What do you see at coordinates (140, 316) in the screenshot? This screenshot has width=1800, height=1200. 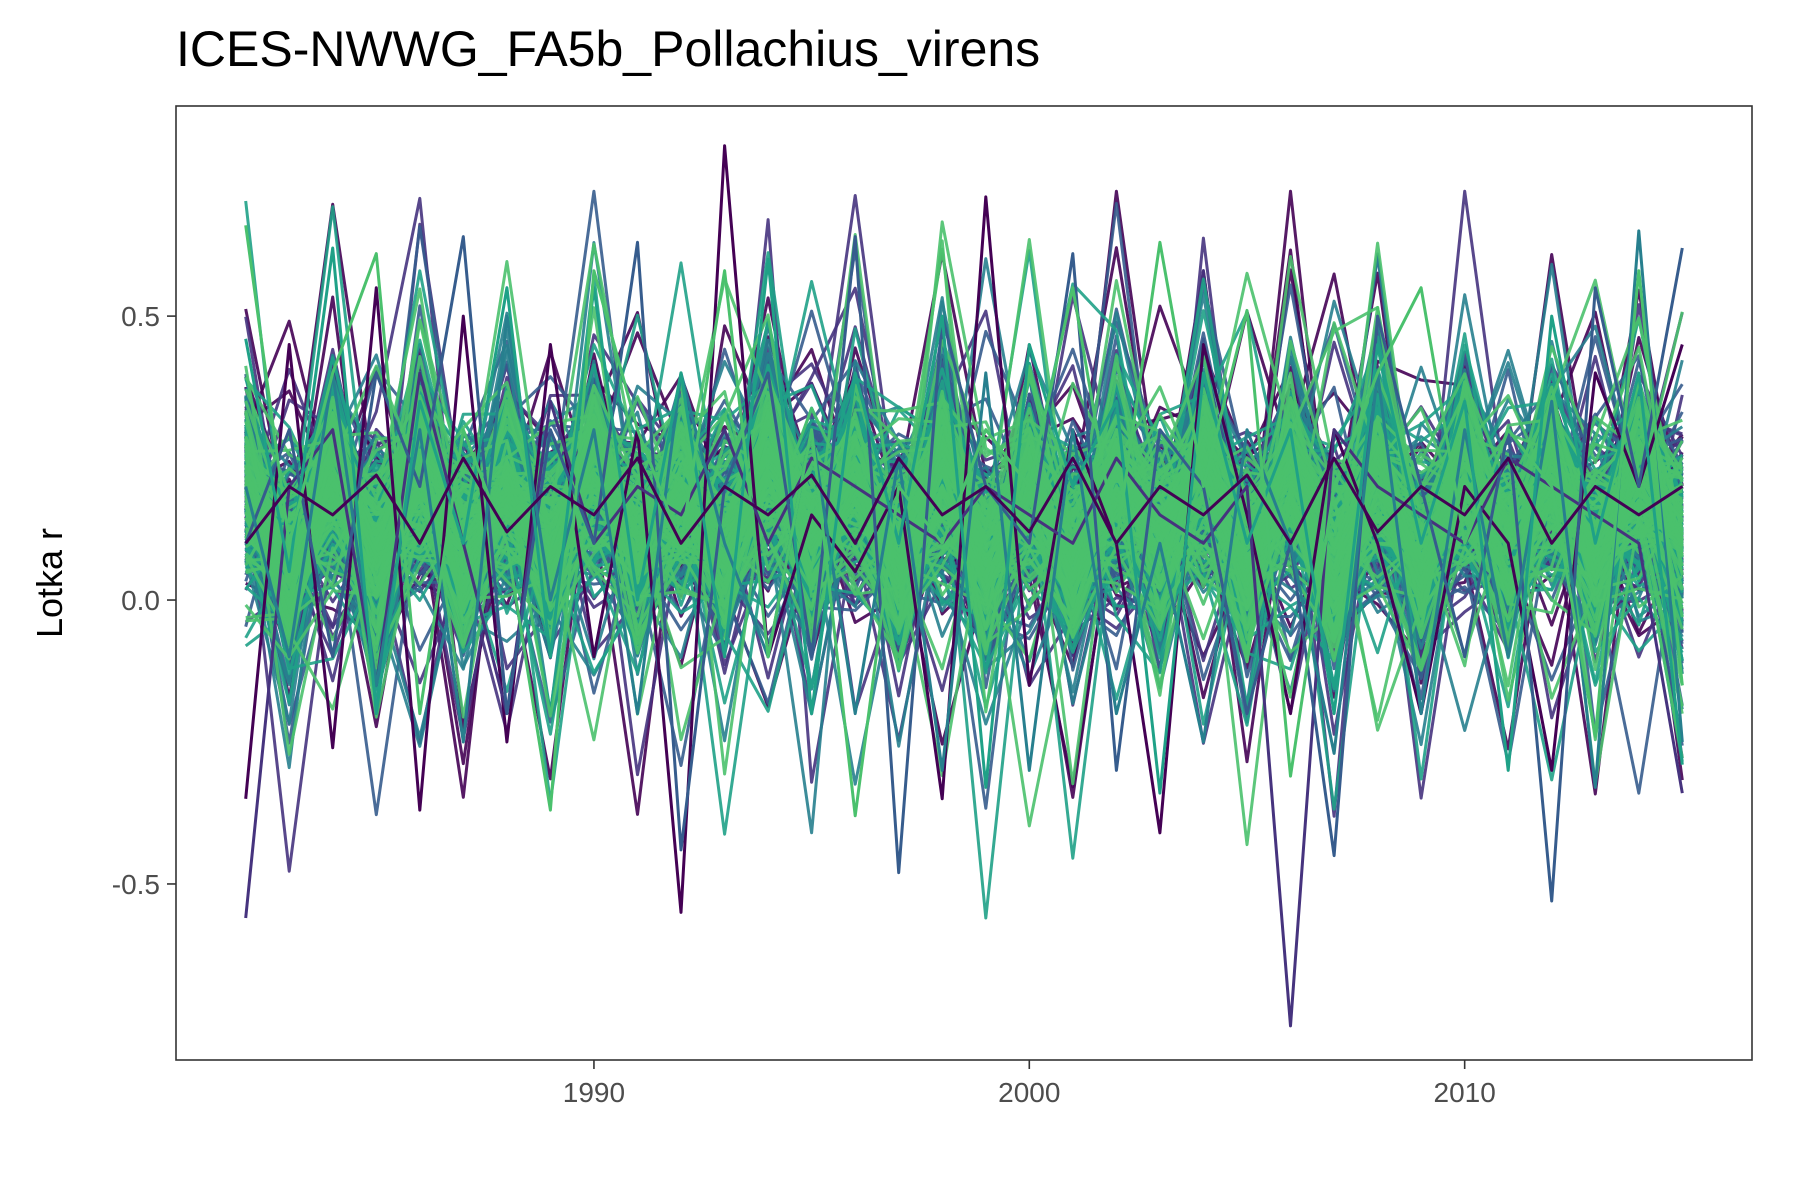 I see `y-tick-label-2: 0.5` at bounding box center [140, 316].